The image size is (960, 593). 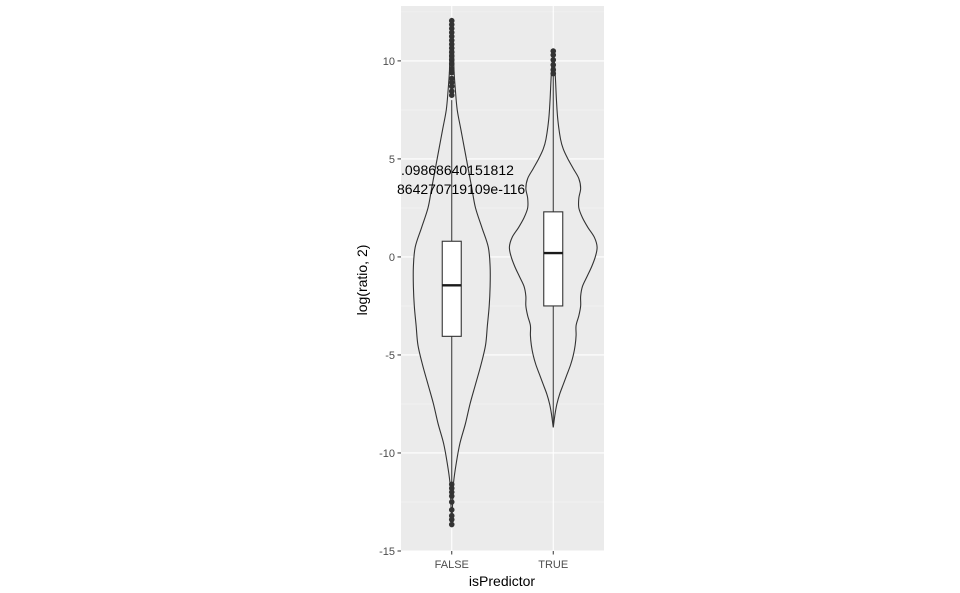 What do you see at coordinates (502, 581) in the screenshot?
I see `x-axis-title: isPredictor` at bounding box center [502, 581].